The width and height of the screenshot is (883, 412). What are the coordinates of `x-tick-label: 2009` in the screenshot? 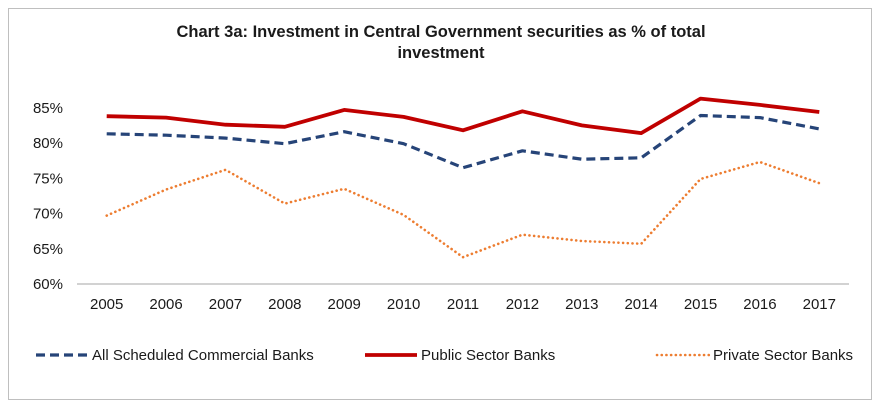 It's located at (344, 304).